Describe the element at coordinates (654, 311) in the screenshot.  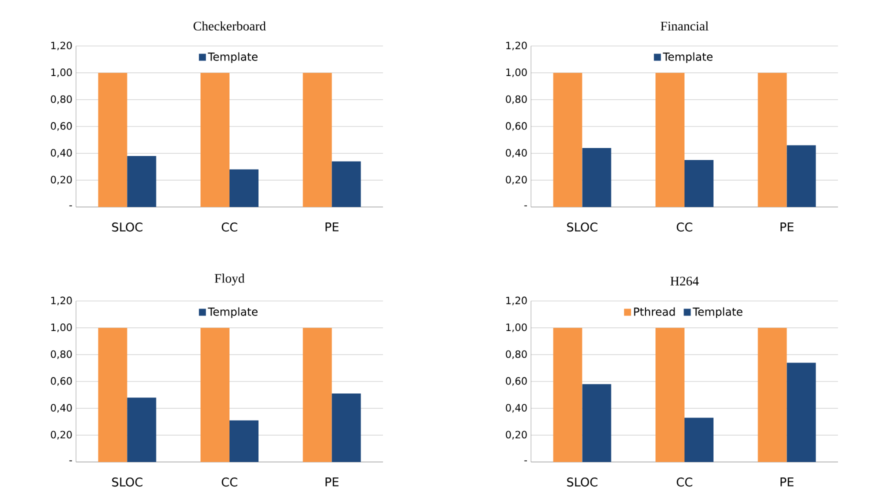
I see `legend-label: Pthread` at that location.